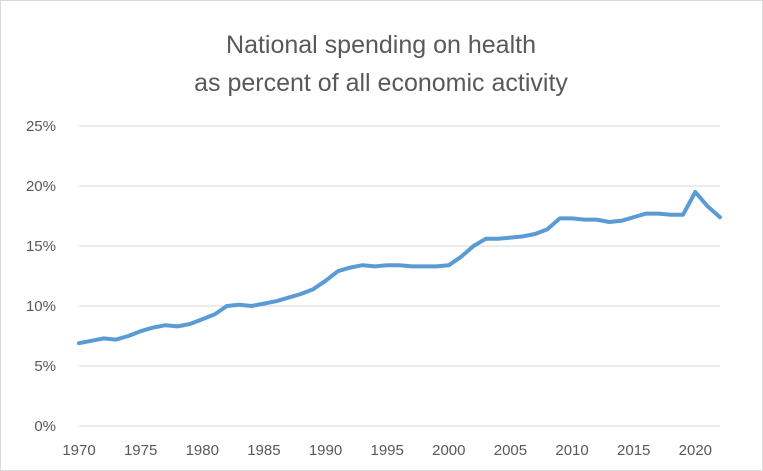  I want to click on x-tick-label: 2020, so click(695, 450).